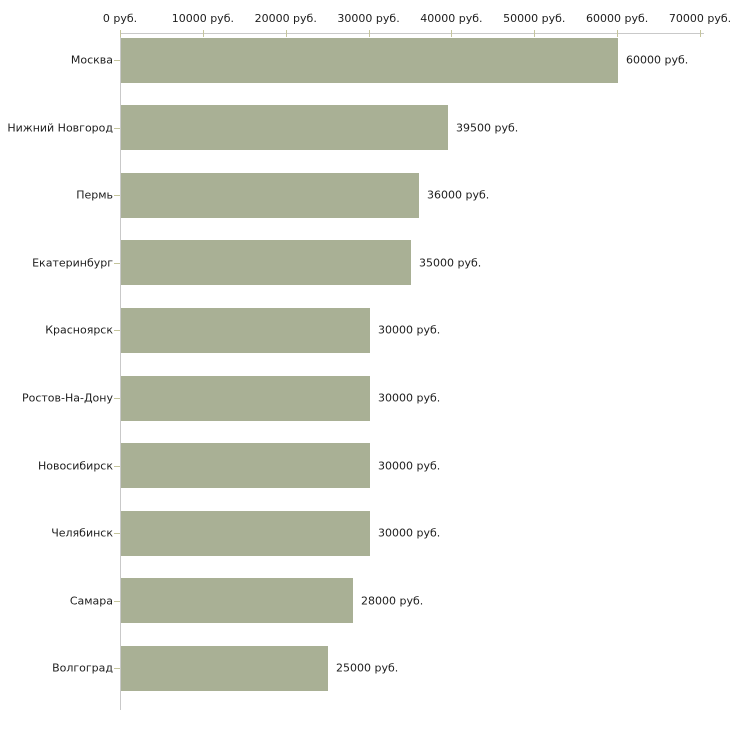  What do you see at coordinates (285, 18) in the screenshot?
I see `x-axis-tick-label: 20000 руб.` at bounding box center [285, 18].